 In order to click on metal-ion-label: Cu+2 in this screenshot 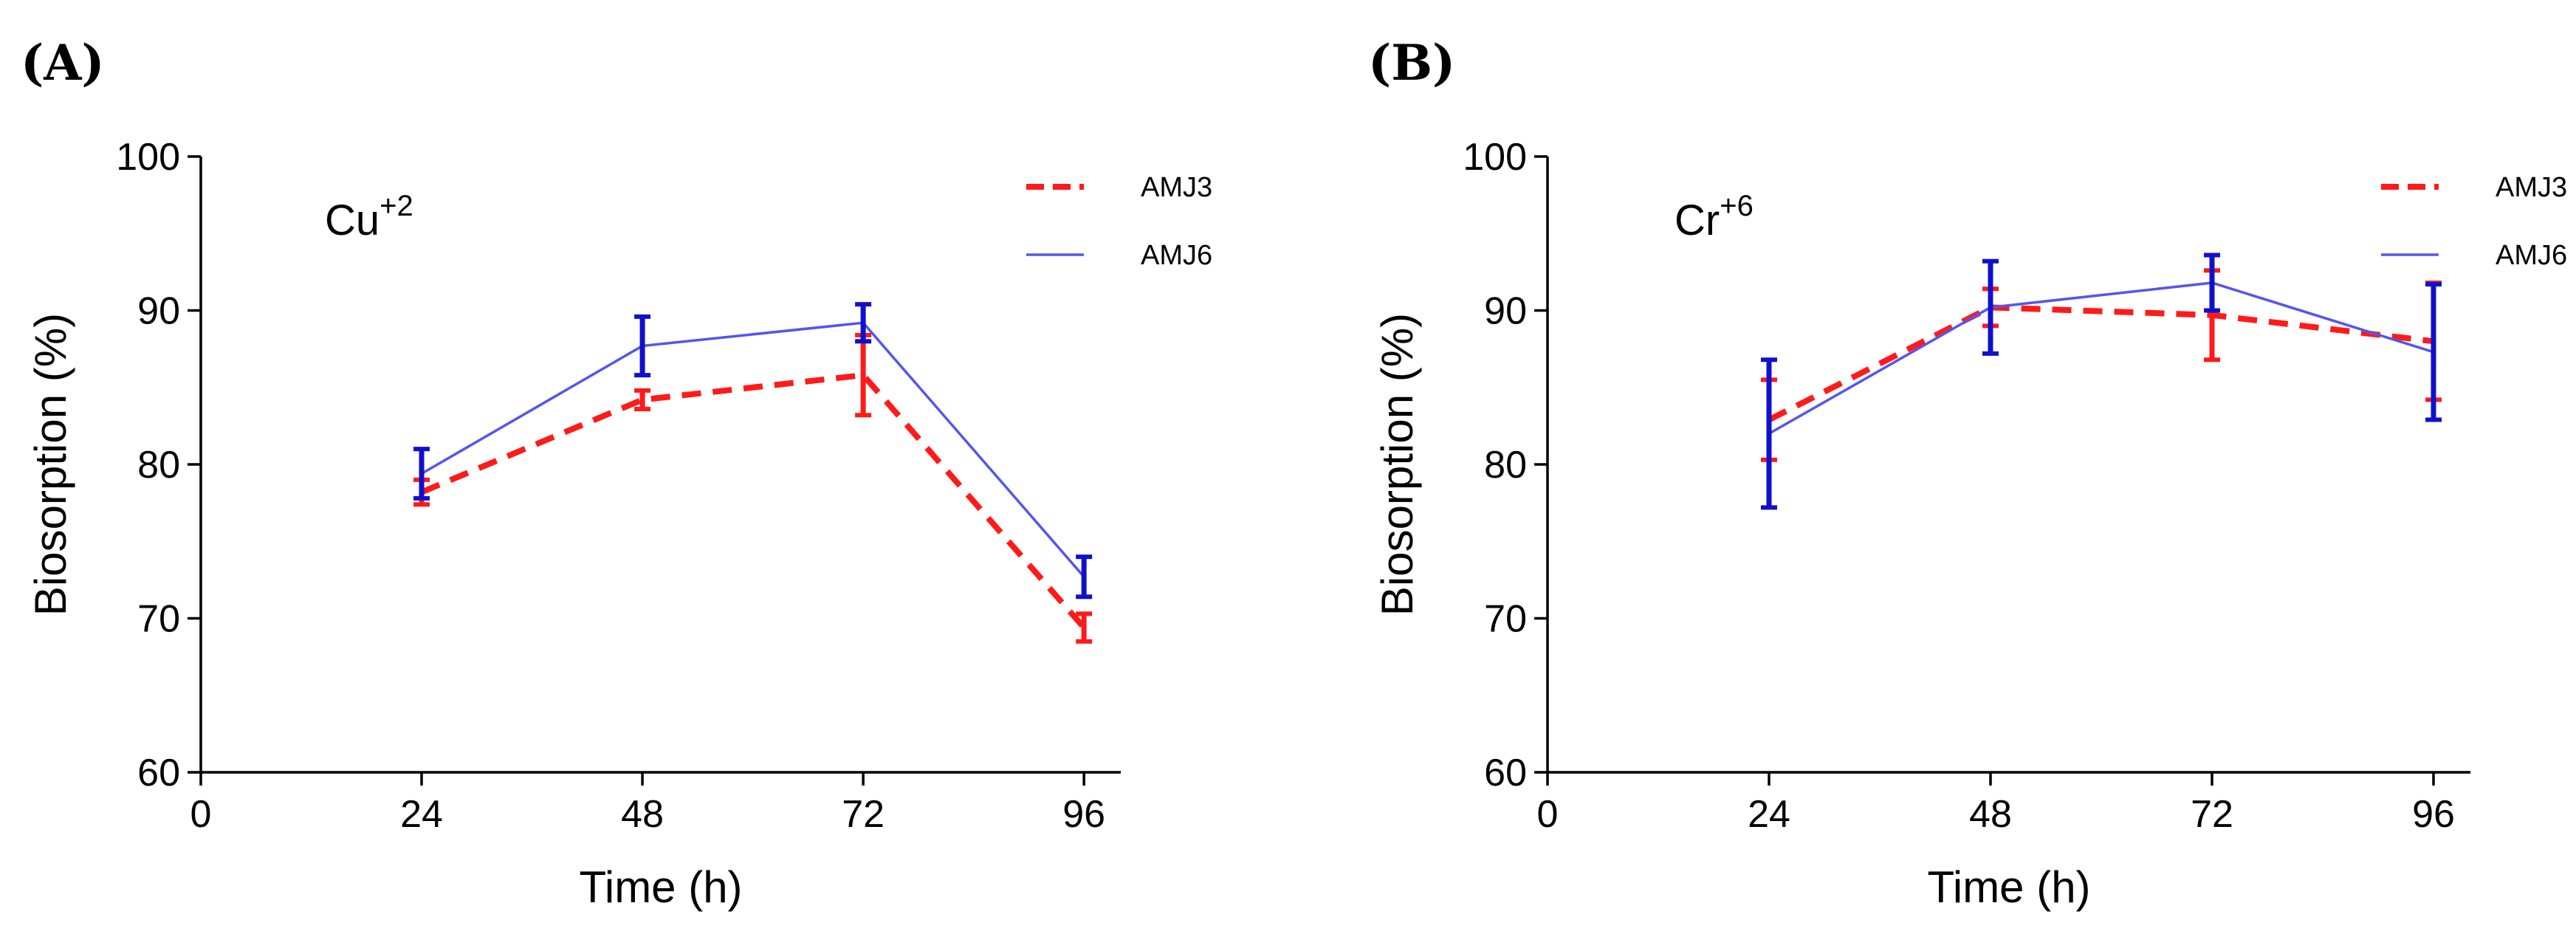, I will do `click(369, 217)`.